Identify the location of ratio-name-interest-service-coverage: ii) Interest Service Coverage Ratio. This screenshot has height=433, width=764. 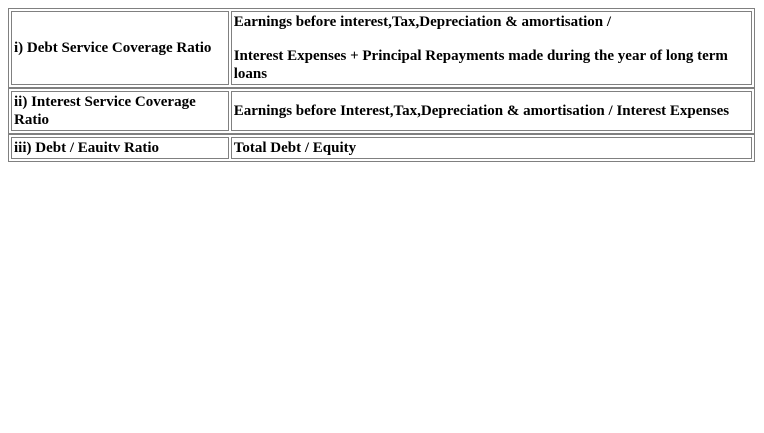
(120, 111).